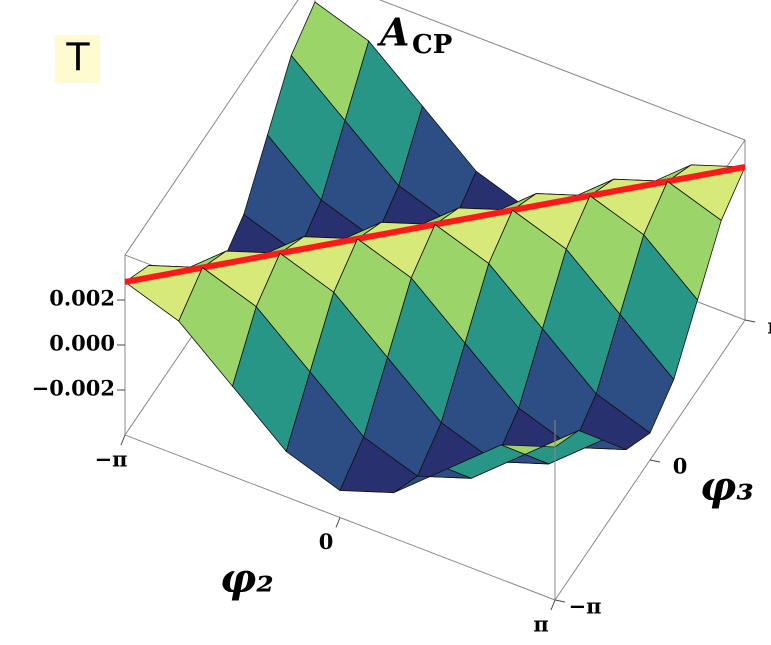  I want to click on z-tick-label: 0.002, so click(82, 298).